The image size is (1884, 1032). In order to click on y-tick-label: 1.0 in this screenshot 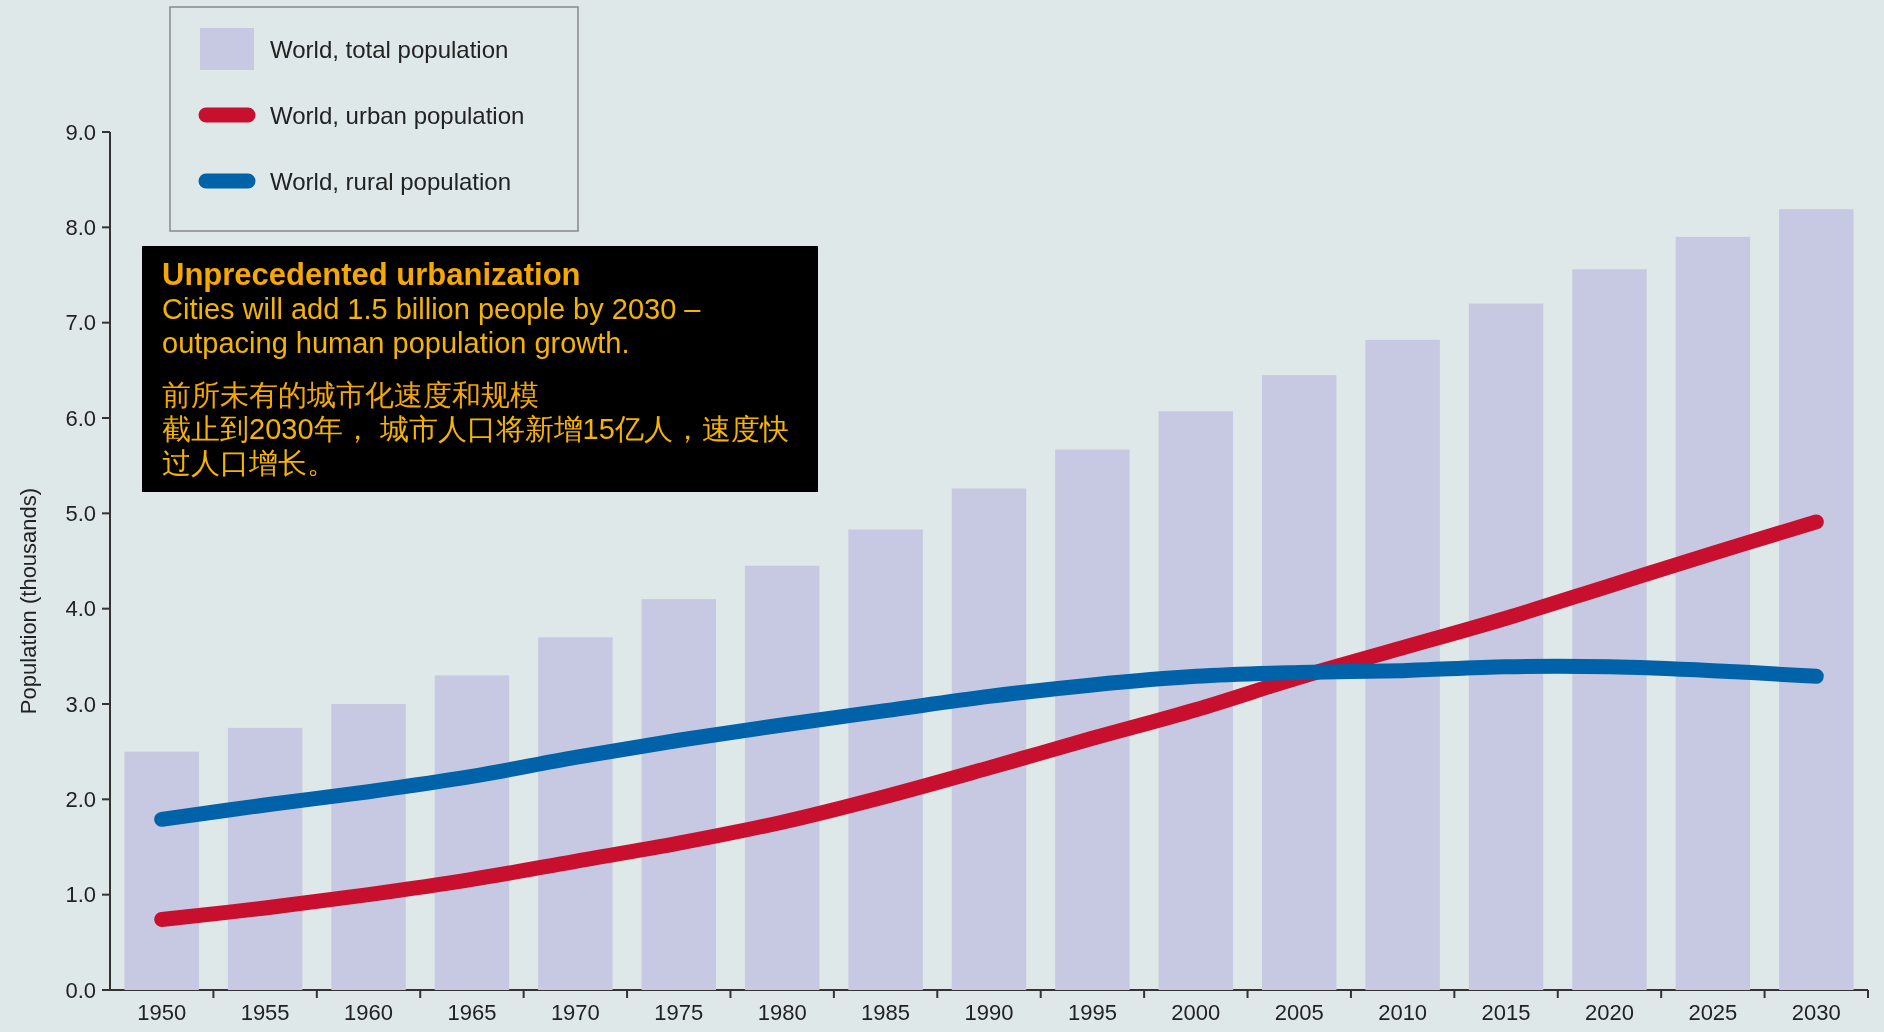, I will do `click(80, 895)`.